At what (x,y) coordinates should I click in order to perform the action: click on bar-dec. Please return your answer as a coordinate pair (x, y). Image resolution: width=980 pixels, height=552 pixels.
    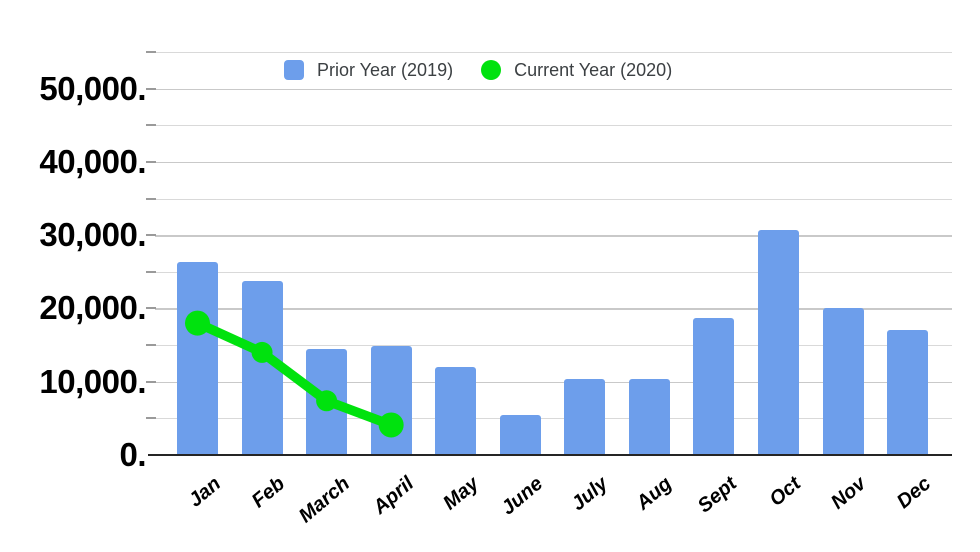
    Looking at the image, I should click on (908, 392).